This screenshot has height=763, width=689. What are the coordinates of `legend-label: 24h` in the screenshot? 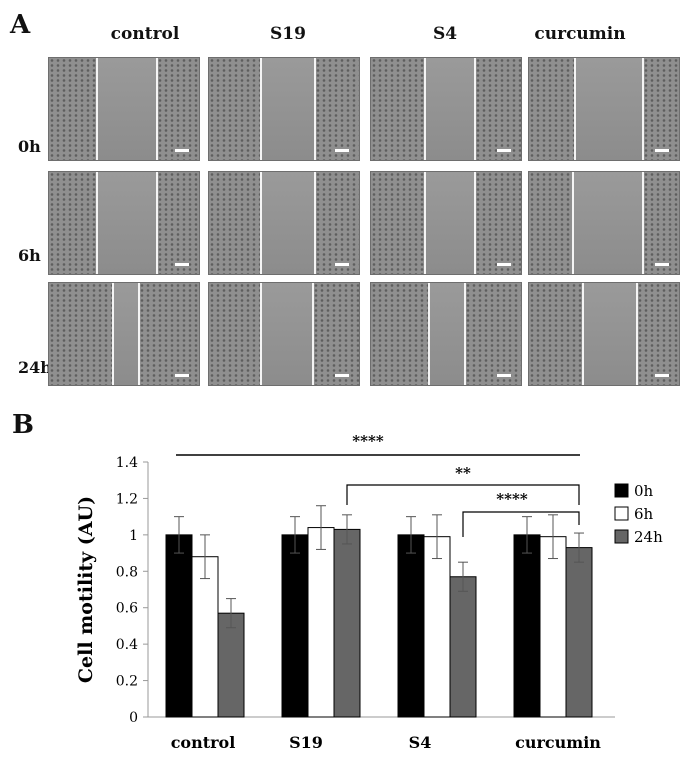 It's located at (648, 537).